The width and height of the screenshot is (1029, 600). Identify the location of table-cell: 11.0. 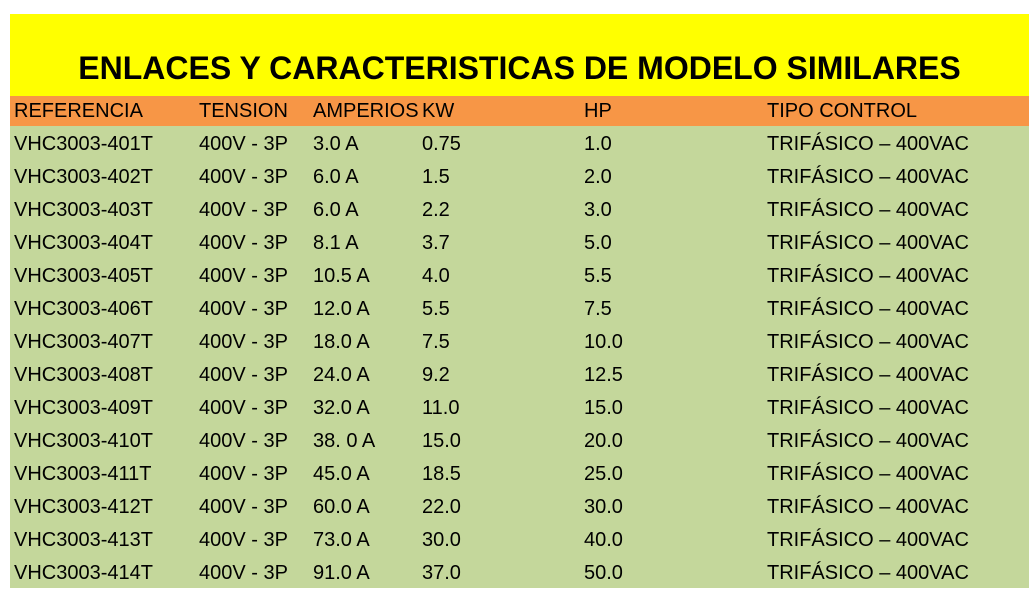
(441, 408).